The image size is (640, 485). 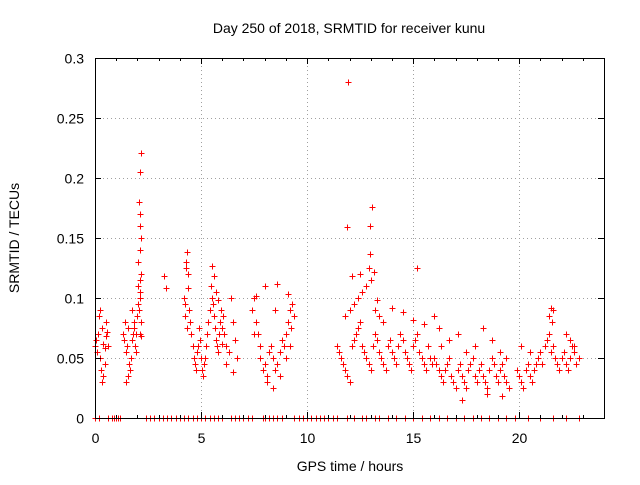 What do you see at coordinates (202, 438) in the screenshot?
I see `x-tick-label: 5` at bounding box center [202, 438].